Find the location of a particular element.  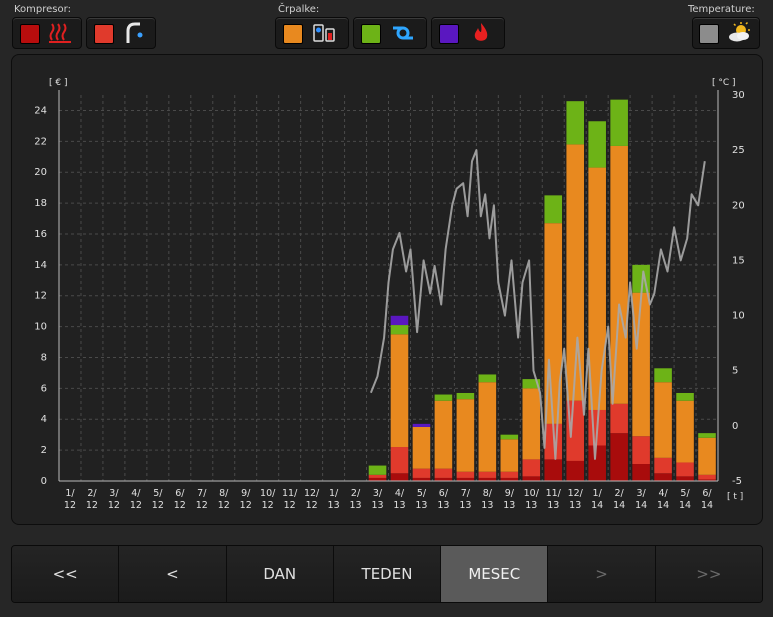

x-tick-label: 8/12 is located at coordinates (224, 499).